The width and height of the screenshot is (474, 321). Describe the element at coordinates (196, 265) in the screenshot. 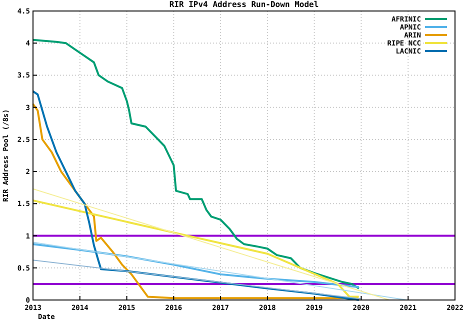

I see `line-series` at that location.